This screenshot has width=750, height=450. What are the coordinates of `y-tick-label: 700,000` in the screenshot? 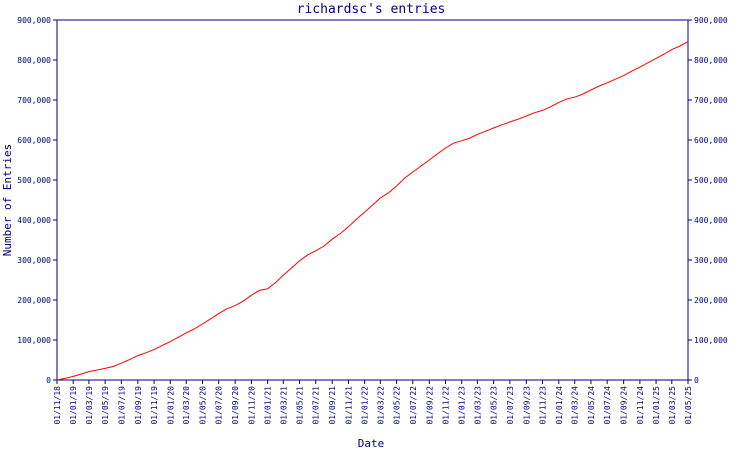 It's located at (34, 100).